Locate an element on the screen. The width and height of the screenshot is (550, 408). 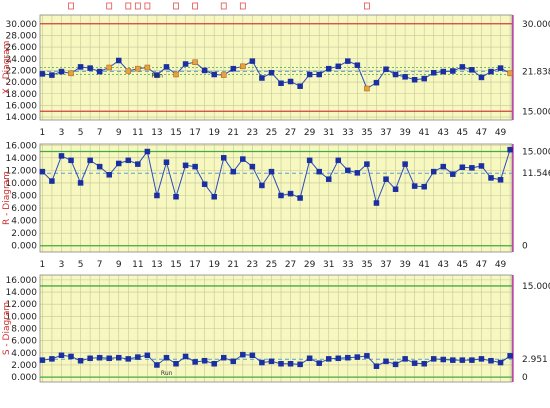
xbar-xtick-label: 39 is located at coordinates (405, 133).